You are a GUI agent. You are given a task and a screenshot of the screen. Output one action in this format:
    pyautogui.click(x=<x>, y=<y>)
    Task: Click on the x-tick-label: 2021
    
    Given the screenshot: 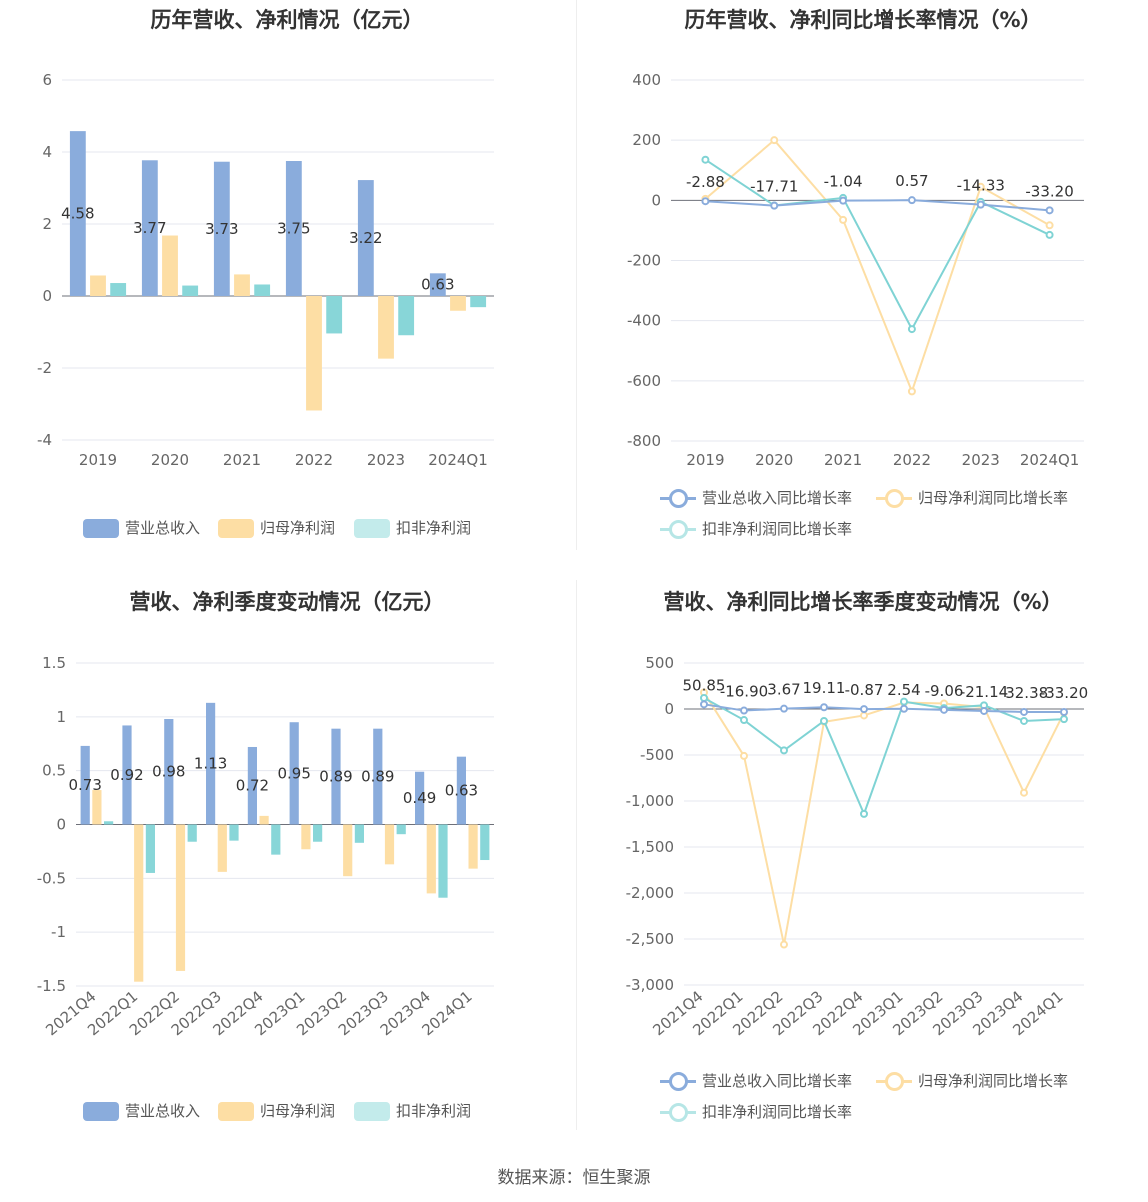 What is the action you would take?
    pyautogui.click(x=242, y=460)
    